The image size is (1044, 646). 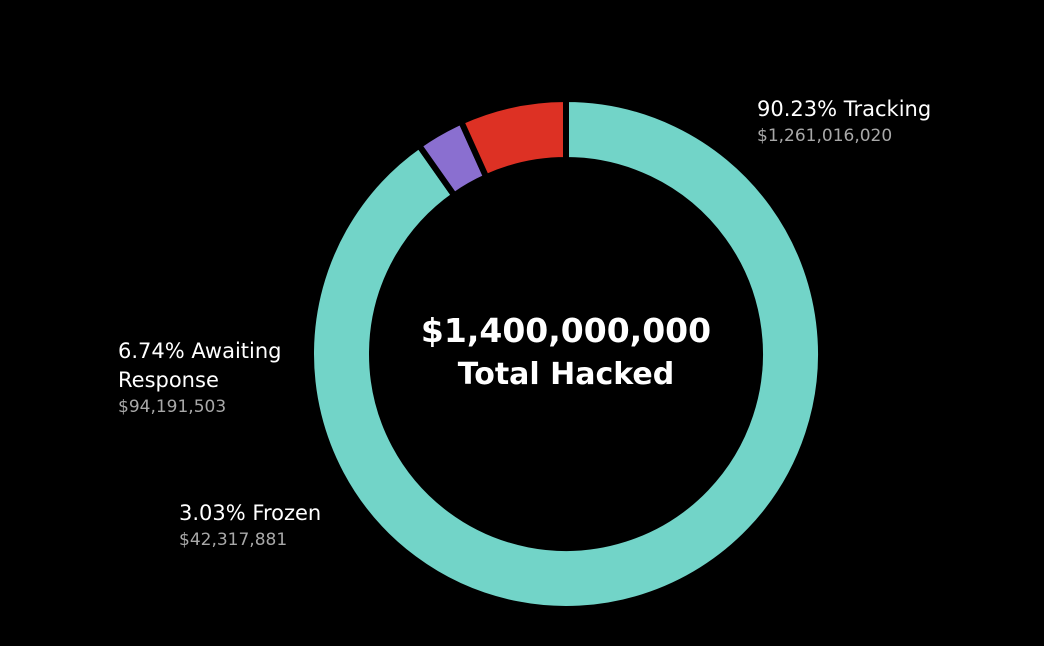 What do you see at coordinates (250, 513) in the screenshot?
I see `frozen-percent-label: 3.03% Frozen` at bounding box center [250, 513].